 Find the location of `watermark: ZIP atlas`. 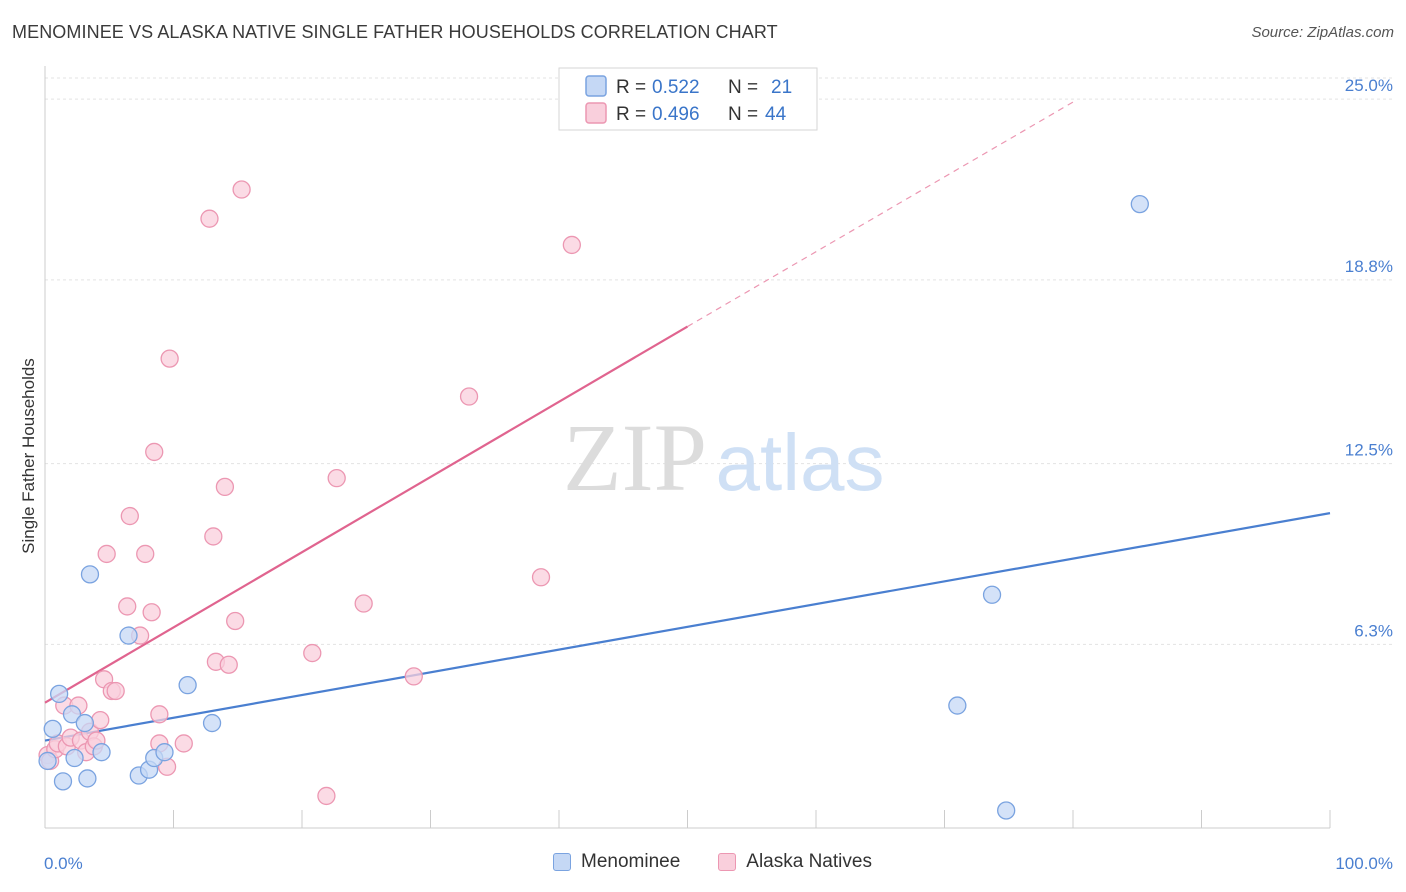

watermark: ZIP atlas is located at coordinates (723, 457).